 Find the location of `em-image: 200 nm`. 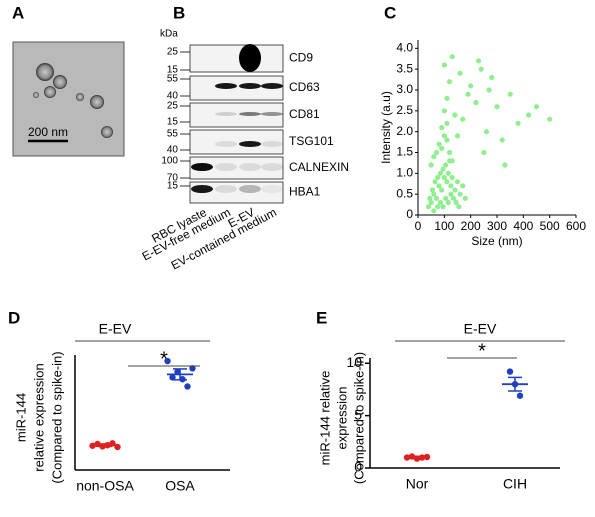

em-image: 200 nm is located at coordinates (68, 99).